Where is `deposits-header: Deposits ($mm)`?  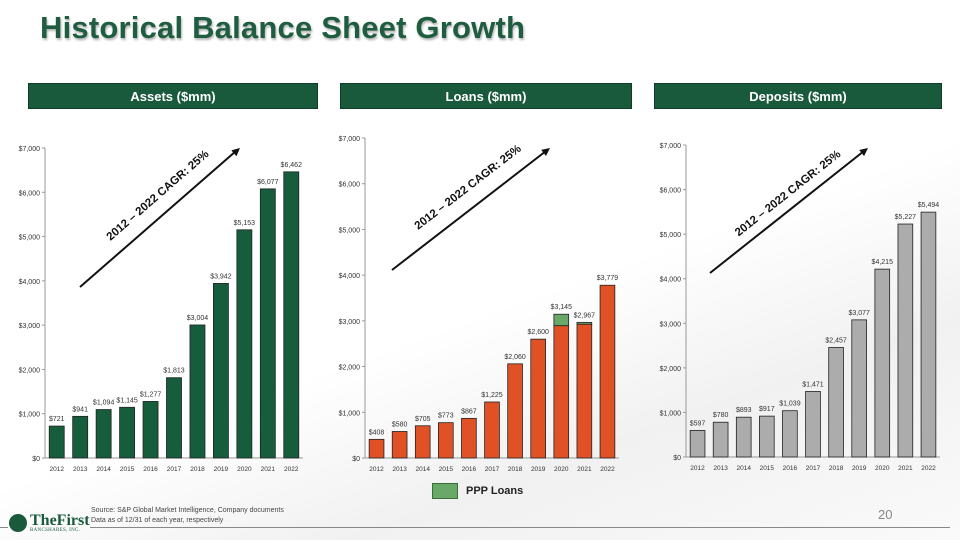 deposits-header: Deposits ($mm) is located at coordinates (798, 96).